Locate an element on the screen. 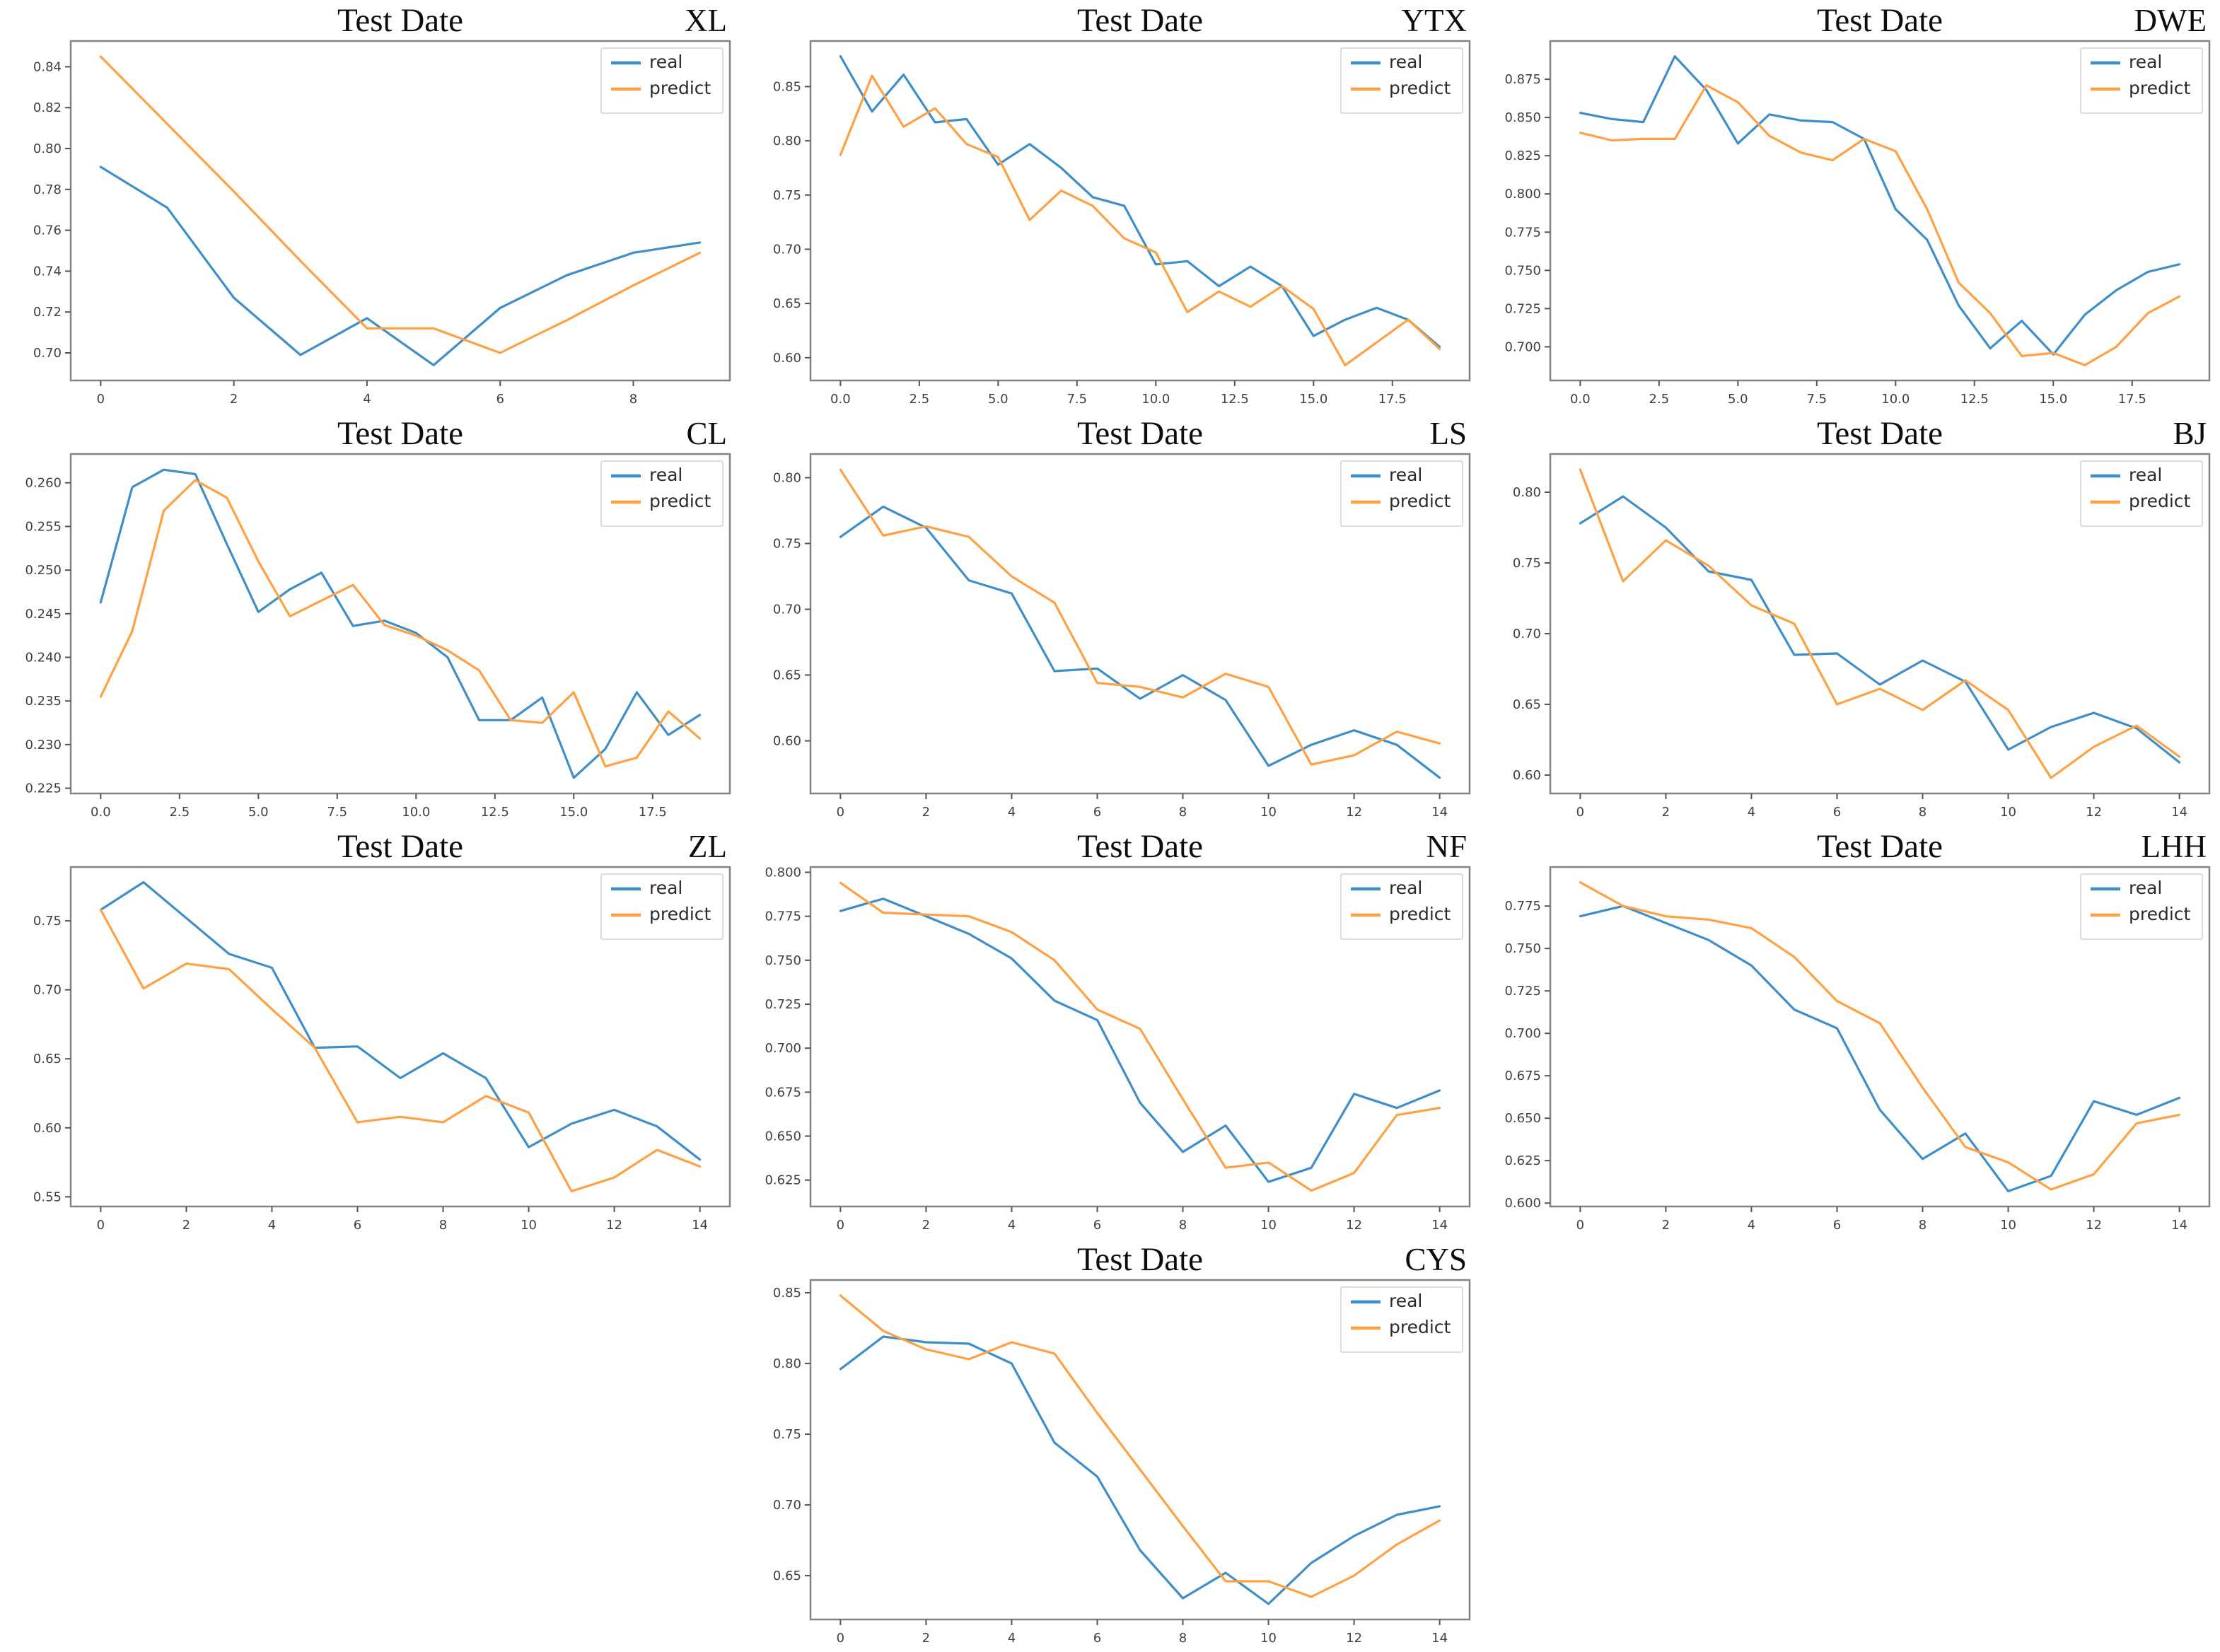  y-tick-label: 0.78 is located at coordinates (48, 190).